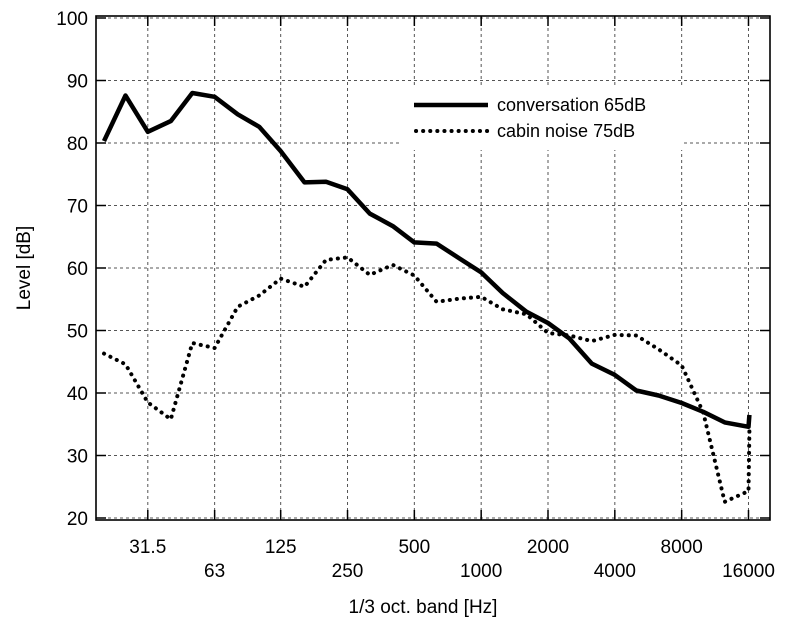 Image resolution: width=794 pixels, height=623 pixels. What do you see at coordinates (548, 547) in the screenshot?
I see `x-tick-label: 2000` at bounding box center [548, 547].